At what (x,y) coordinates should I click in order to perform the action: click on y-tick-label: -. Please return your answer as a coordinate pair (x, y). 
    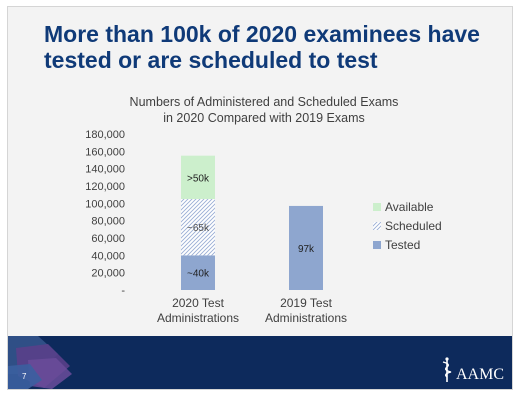
    Looking at the image, I should click on (123, 291).